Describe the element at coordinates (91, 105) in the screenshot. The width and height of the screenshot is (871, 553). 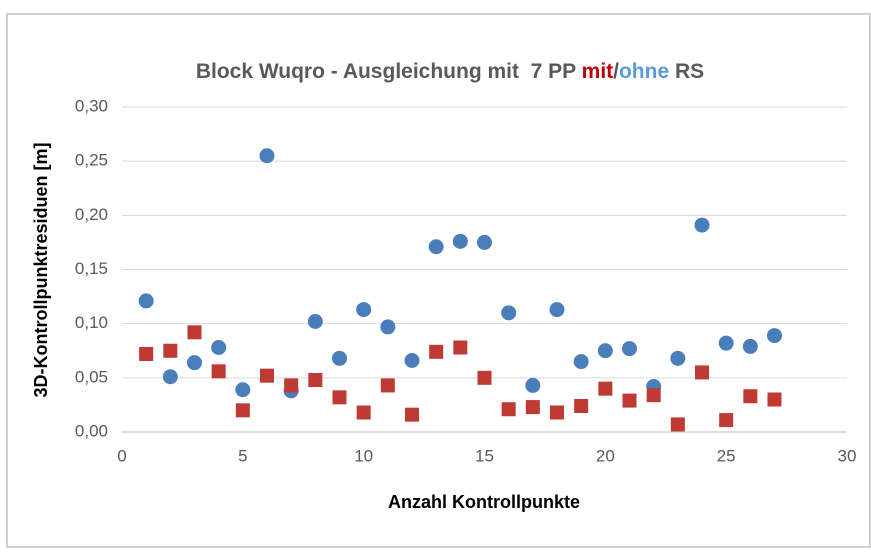
I see `y-tick-label: 0,30` at that location.